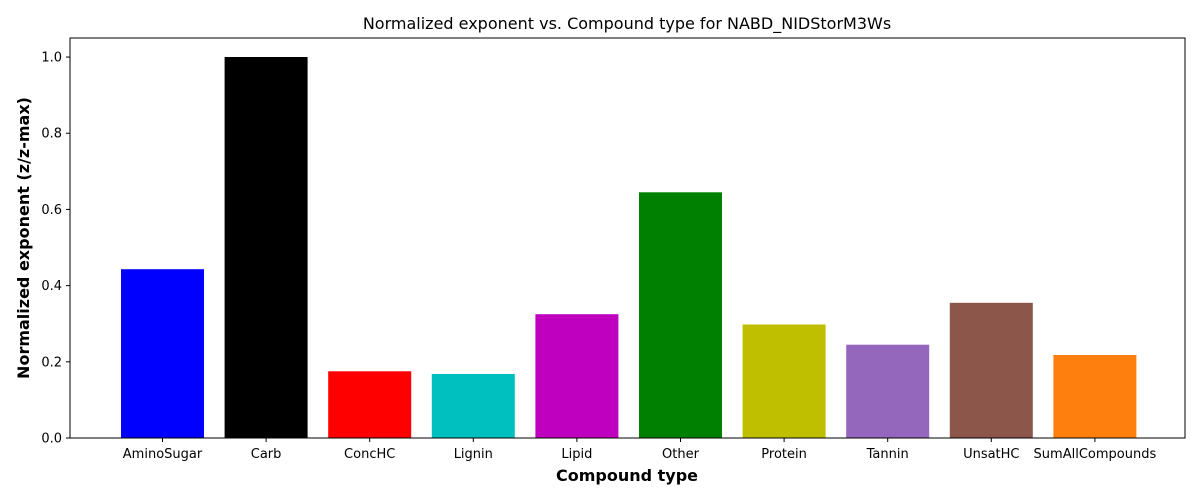 The width and height of the screenshot is (1200, 504). Describe the element at coordinates (627, 475) in the screenshot. I see `x-axis-title: Compound type` at that location.